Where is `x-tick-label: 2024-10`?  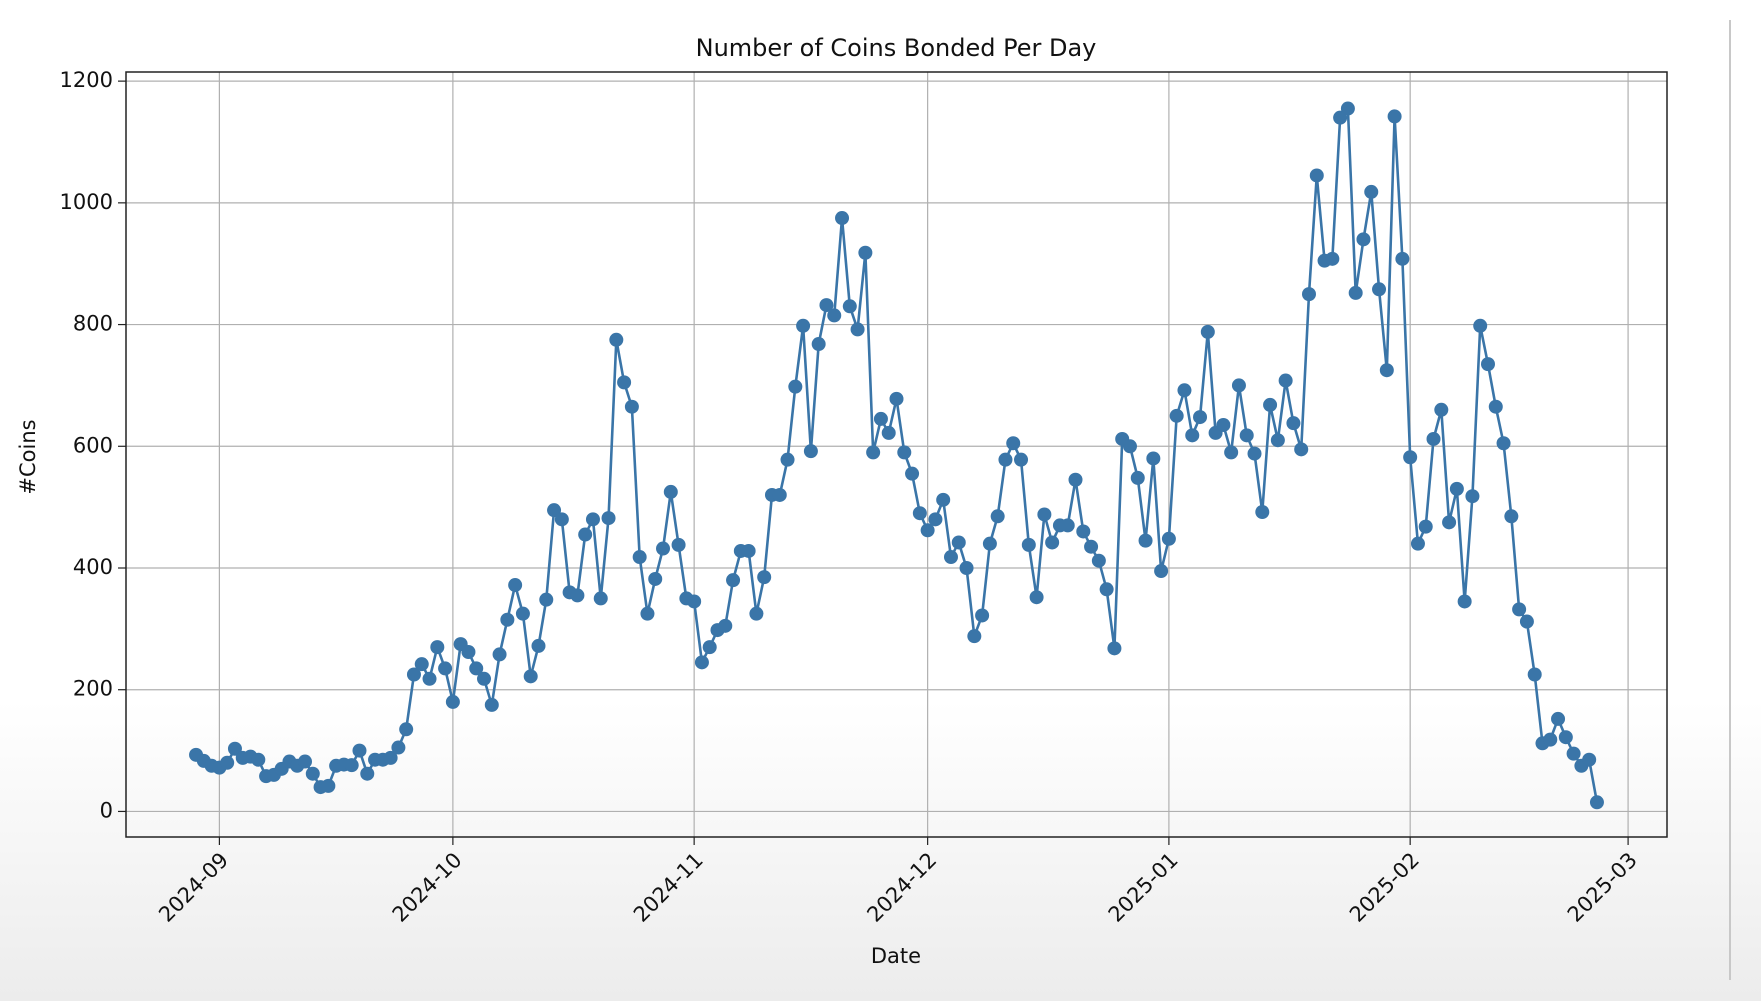
x-tick-label: 2024-10 is located at coordinates (427, 887).